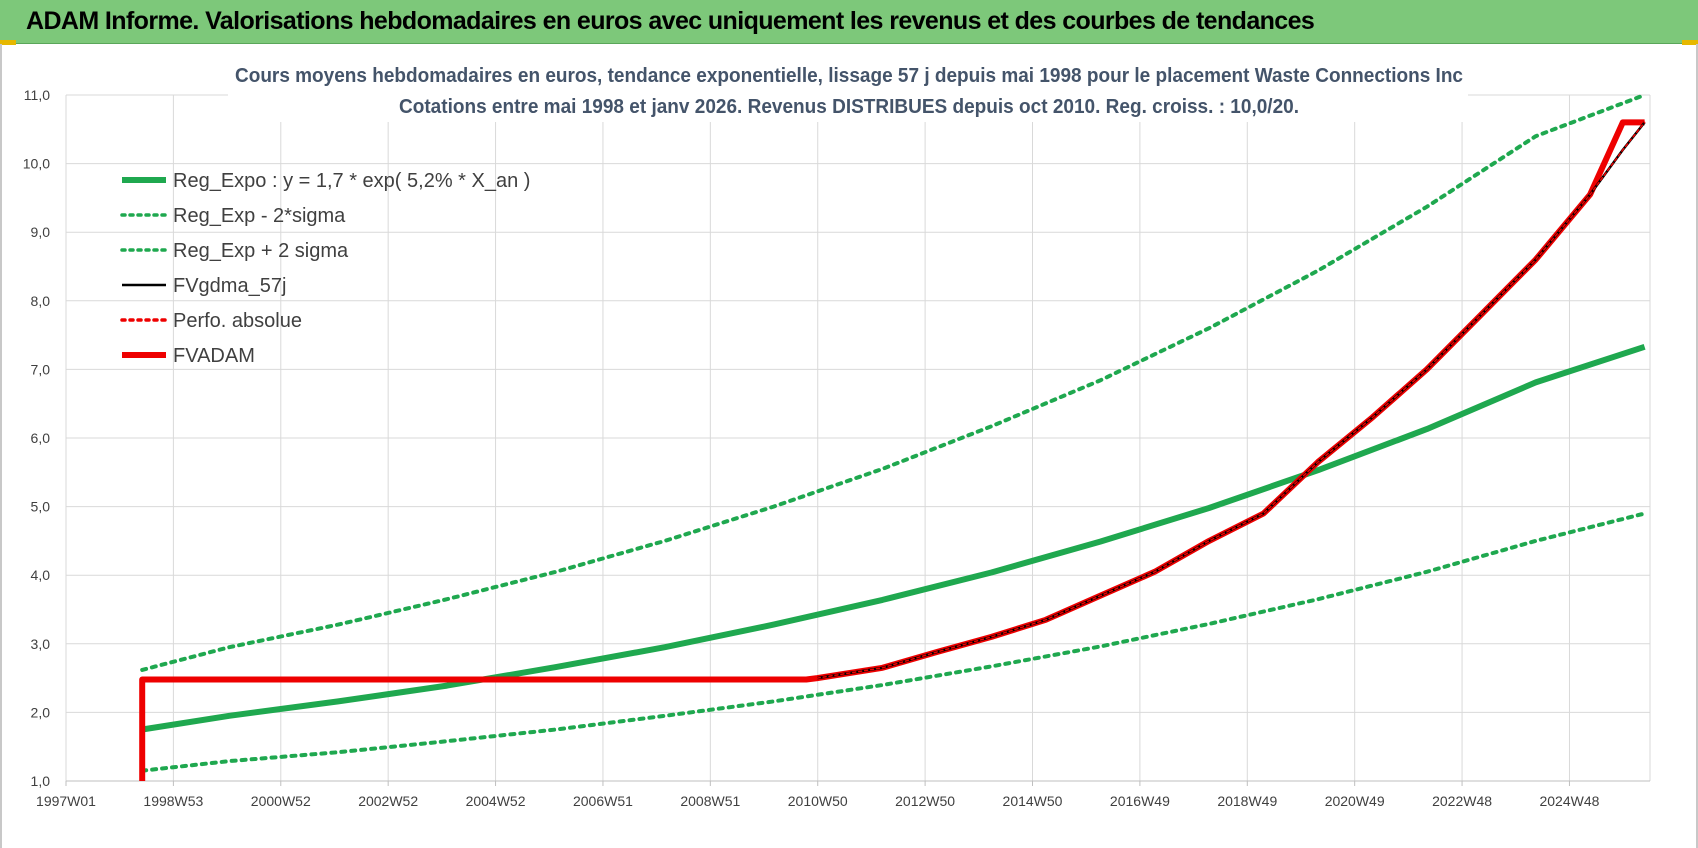  Describe the element at coordinates (41, 781) in the screenshot. I see `y-tick-label: 1,0` at that location.